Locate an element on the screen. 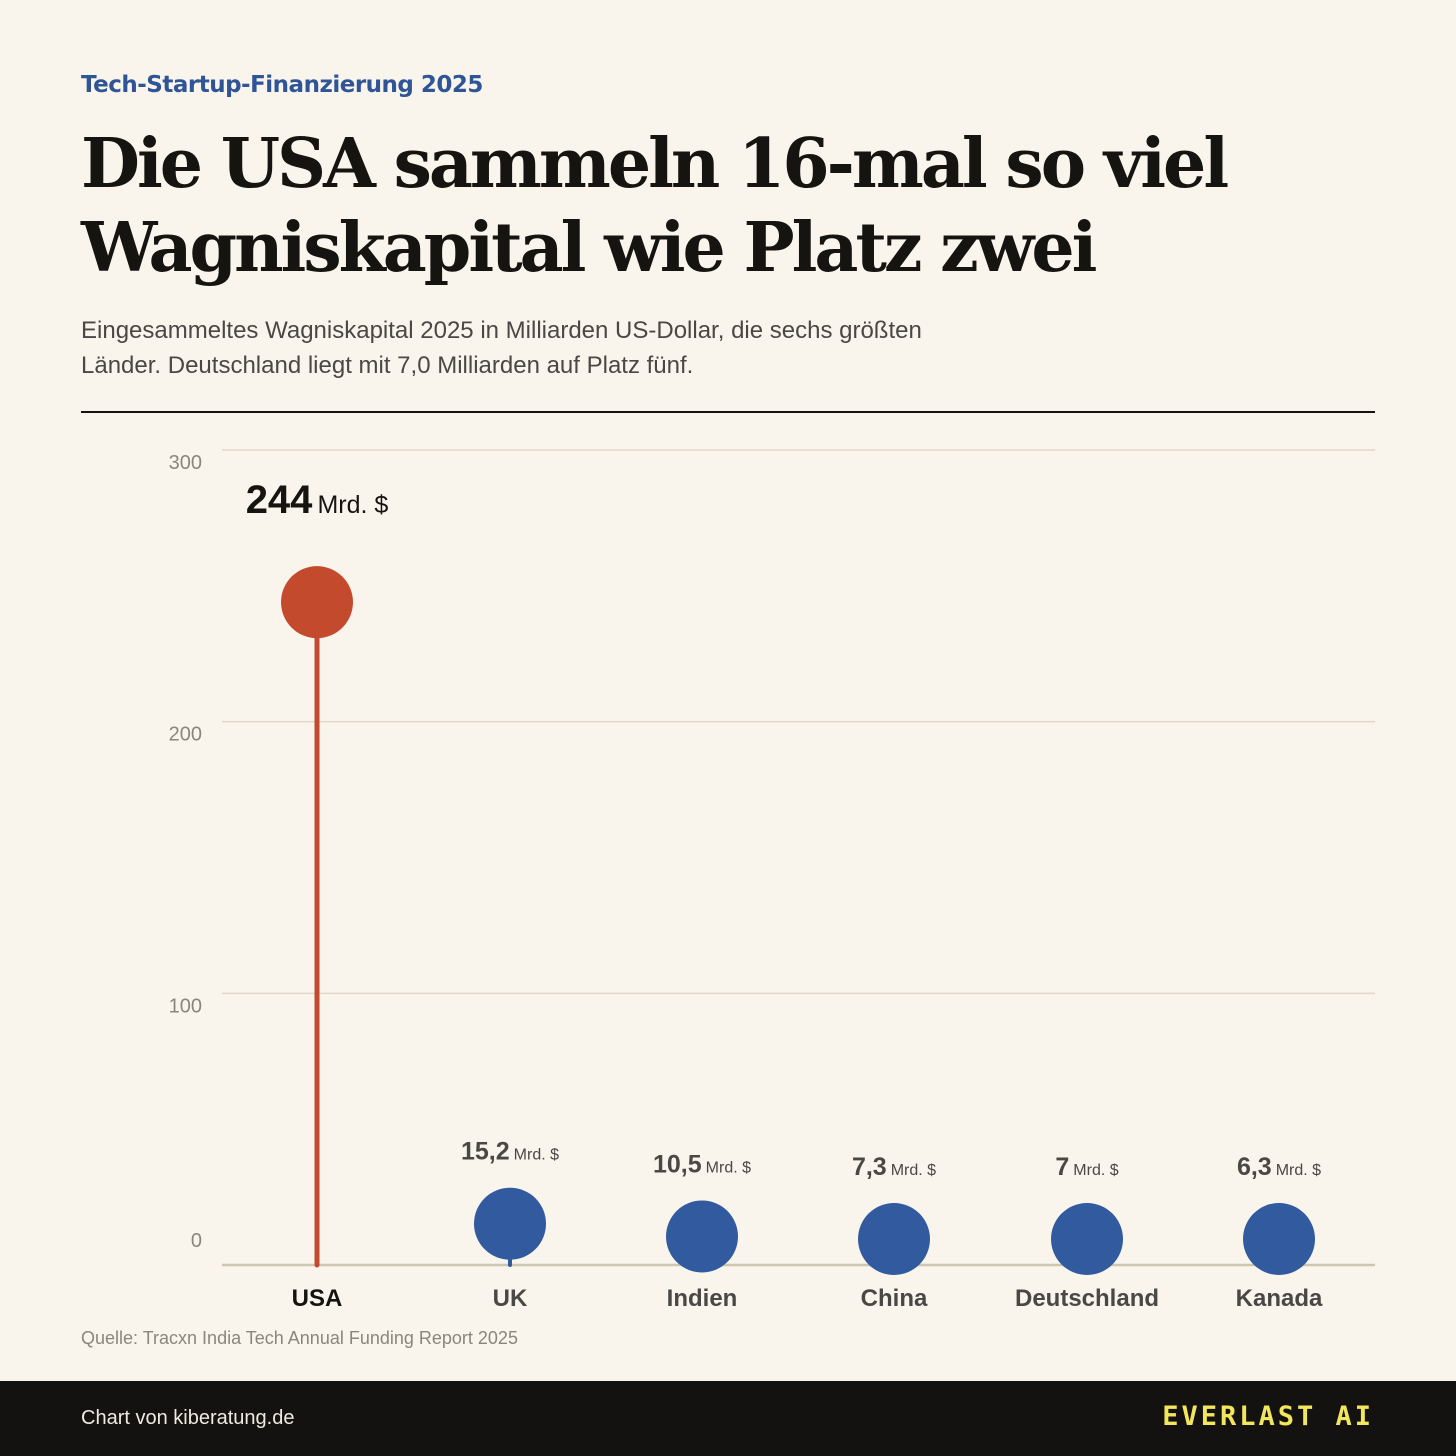  x-tick-label-kanada: Kanada is located at coordinates (1279, 1298).